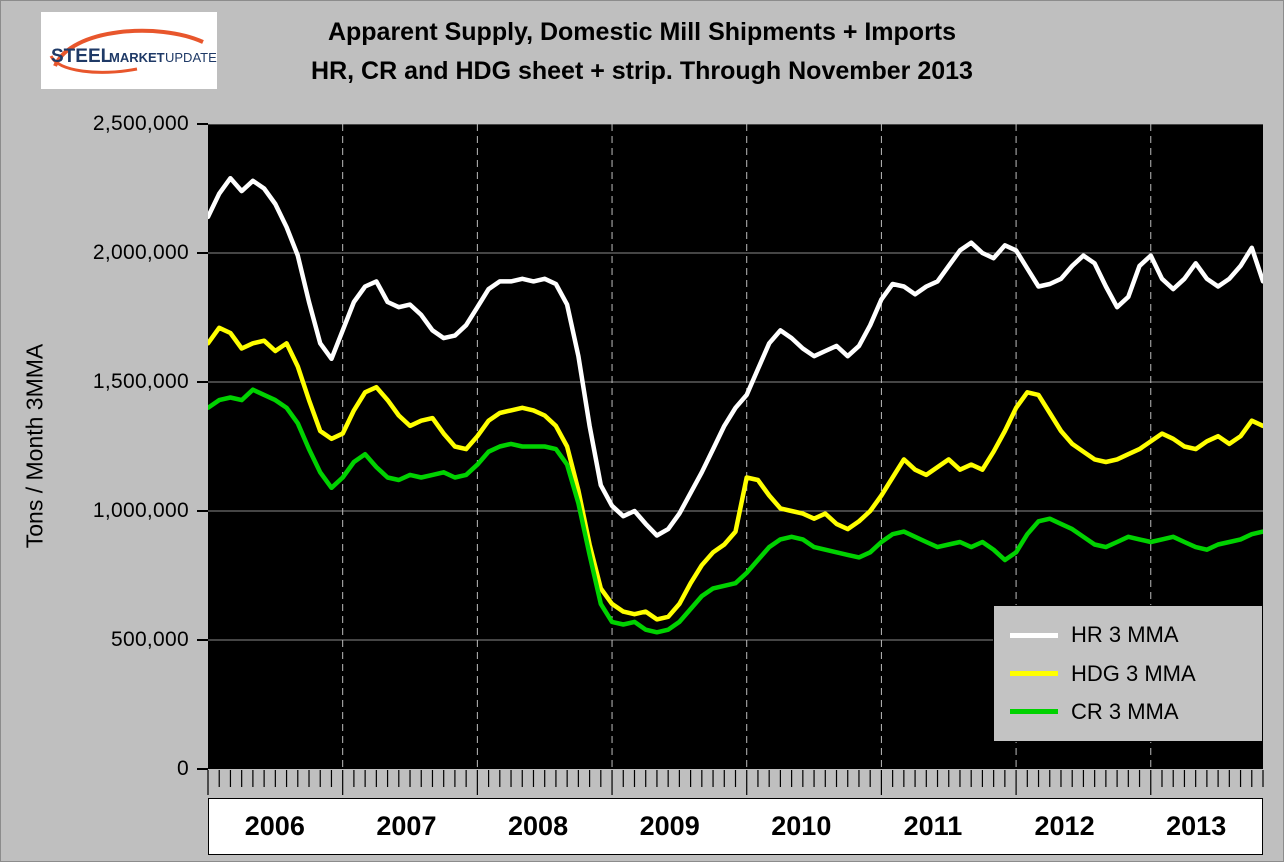 This screenshot has width=1284, height=862. I want to click on cr-line-swatch-icon, so click(1034, 712).